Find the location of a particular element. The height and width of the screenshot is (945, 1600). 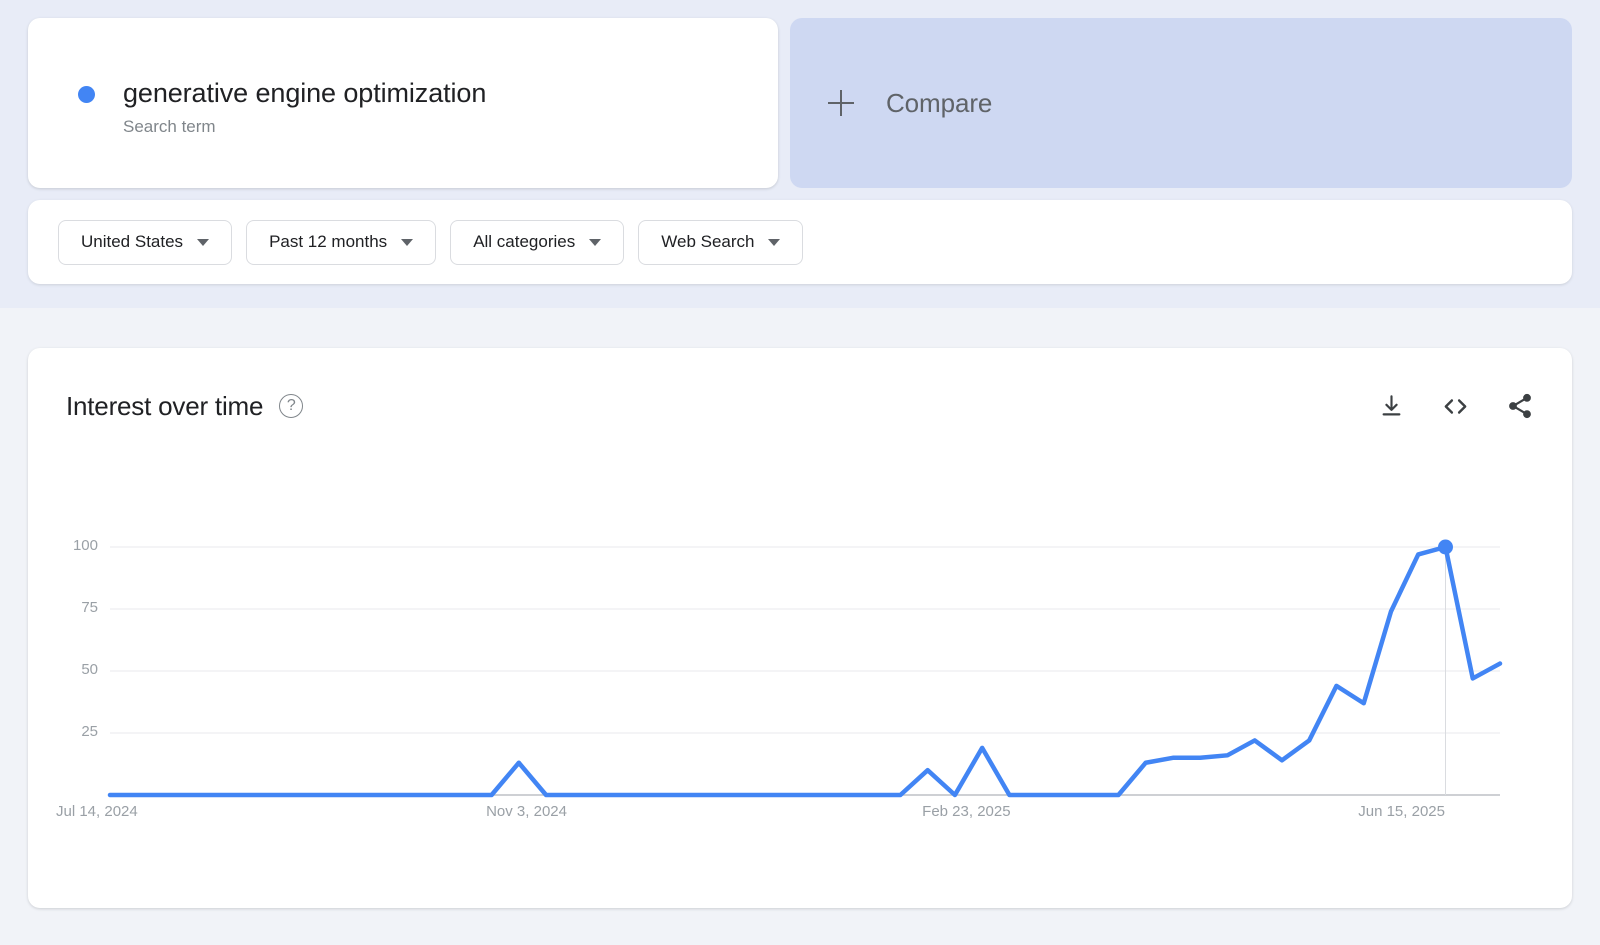

category-filter: All categories is located at coordinates (537, 242).